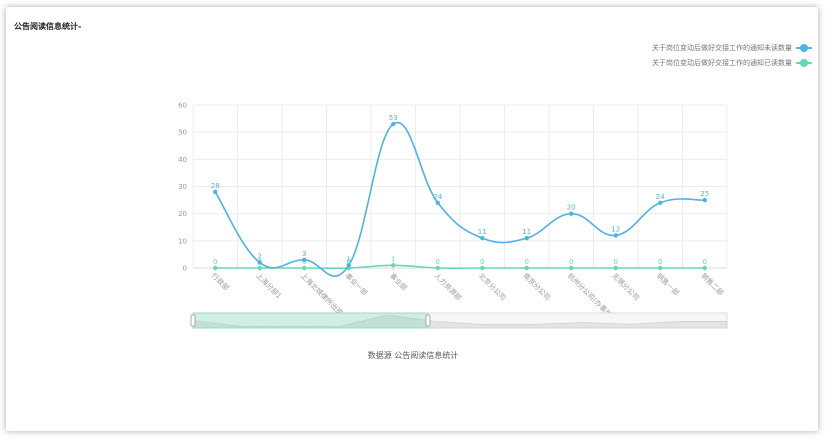 Image resolution: width=826 pixels, height=441 pixels. Describe the element at coordinates (712, 284) in the screenshot. I see `x-tick-label: 销售二部` at that location.